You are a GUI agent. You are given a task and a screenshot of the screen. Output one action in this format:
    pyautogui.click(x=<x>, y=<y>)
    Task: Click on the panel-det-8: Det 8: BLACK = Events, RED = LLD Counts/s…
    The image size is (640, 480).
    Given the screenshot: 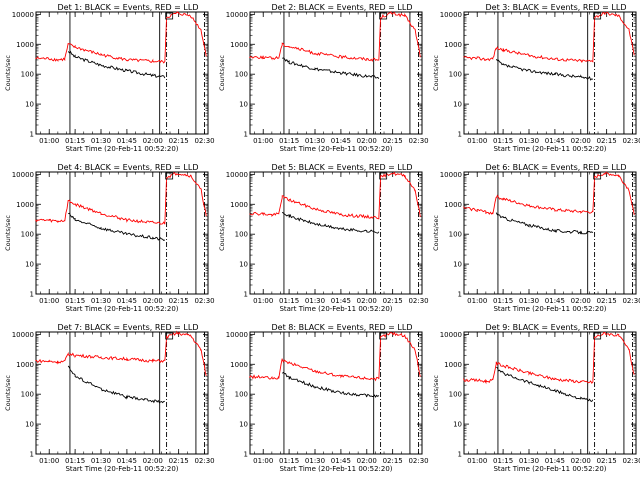 What is the action you would take?
    pyautogui.click(x=323, y=398)
    